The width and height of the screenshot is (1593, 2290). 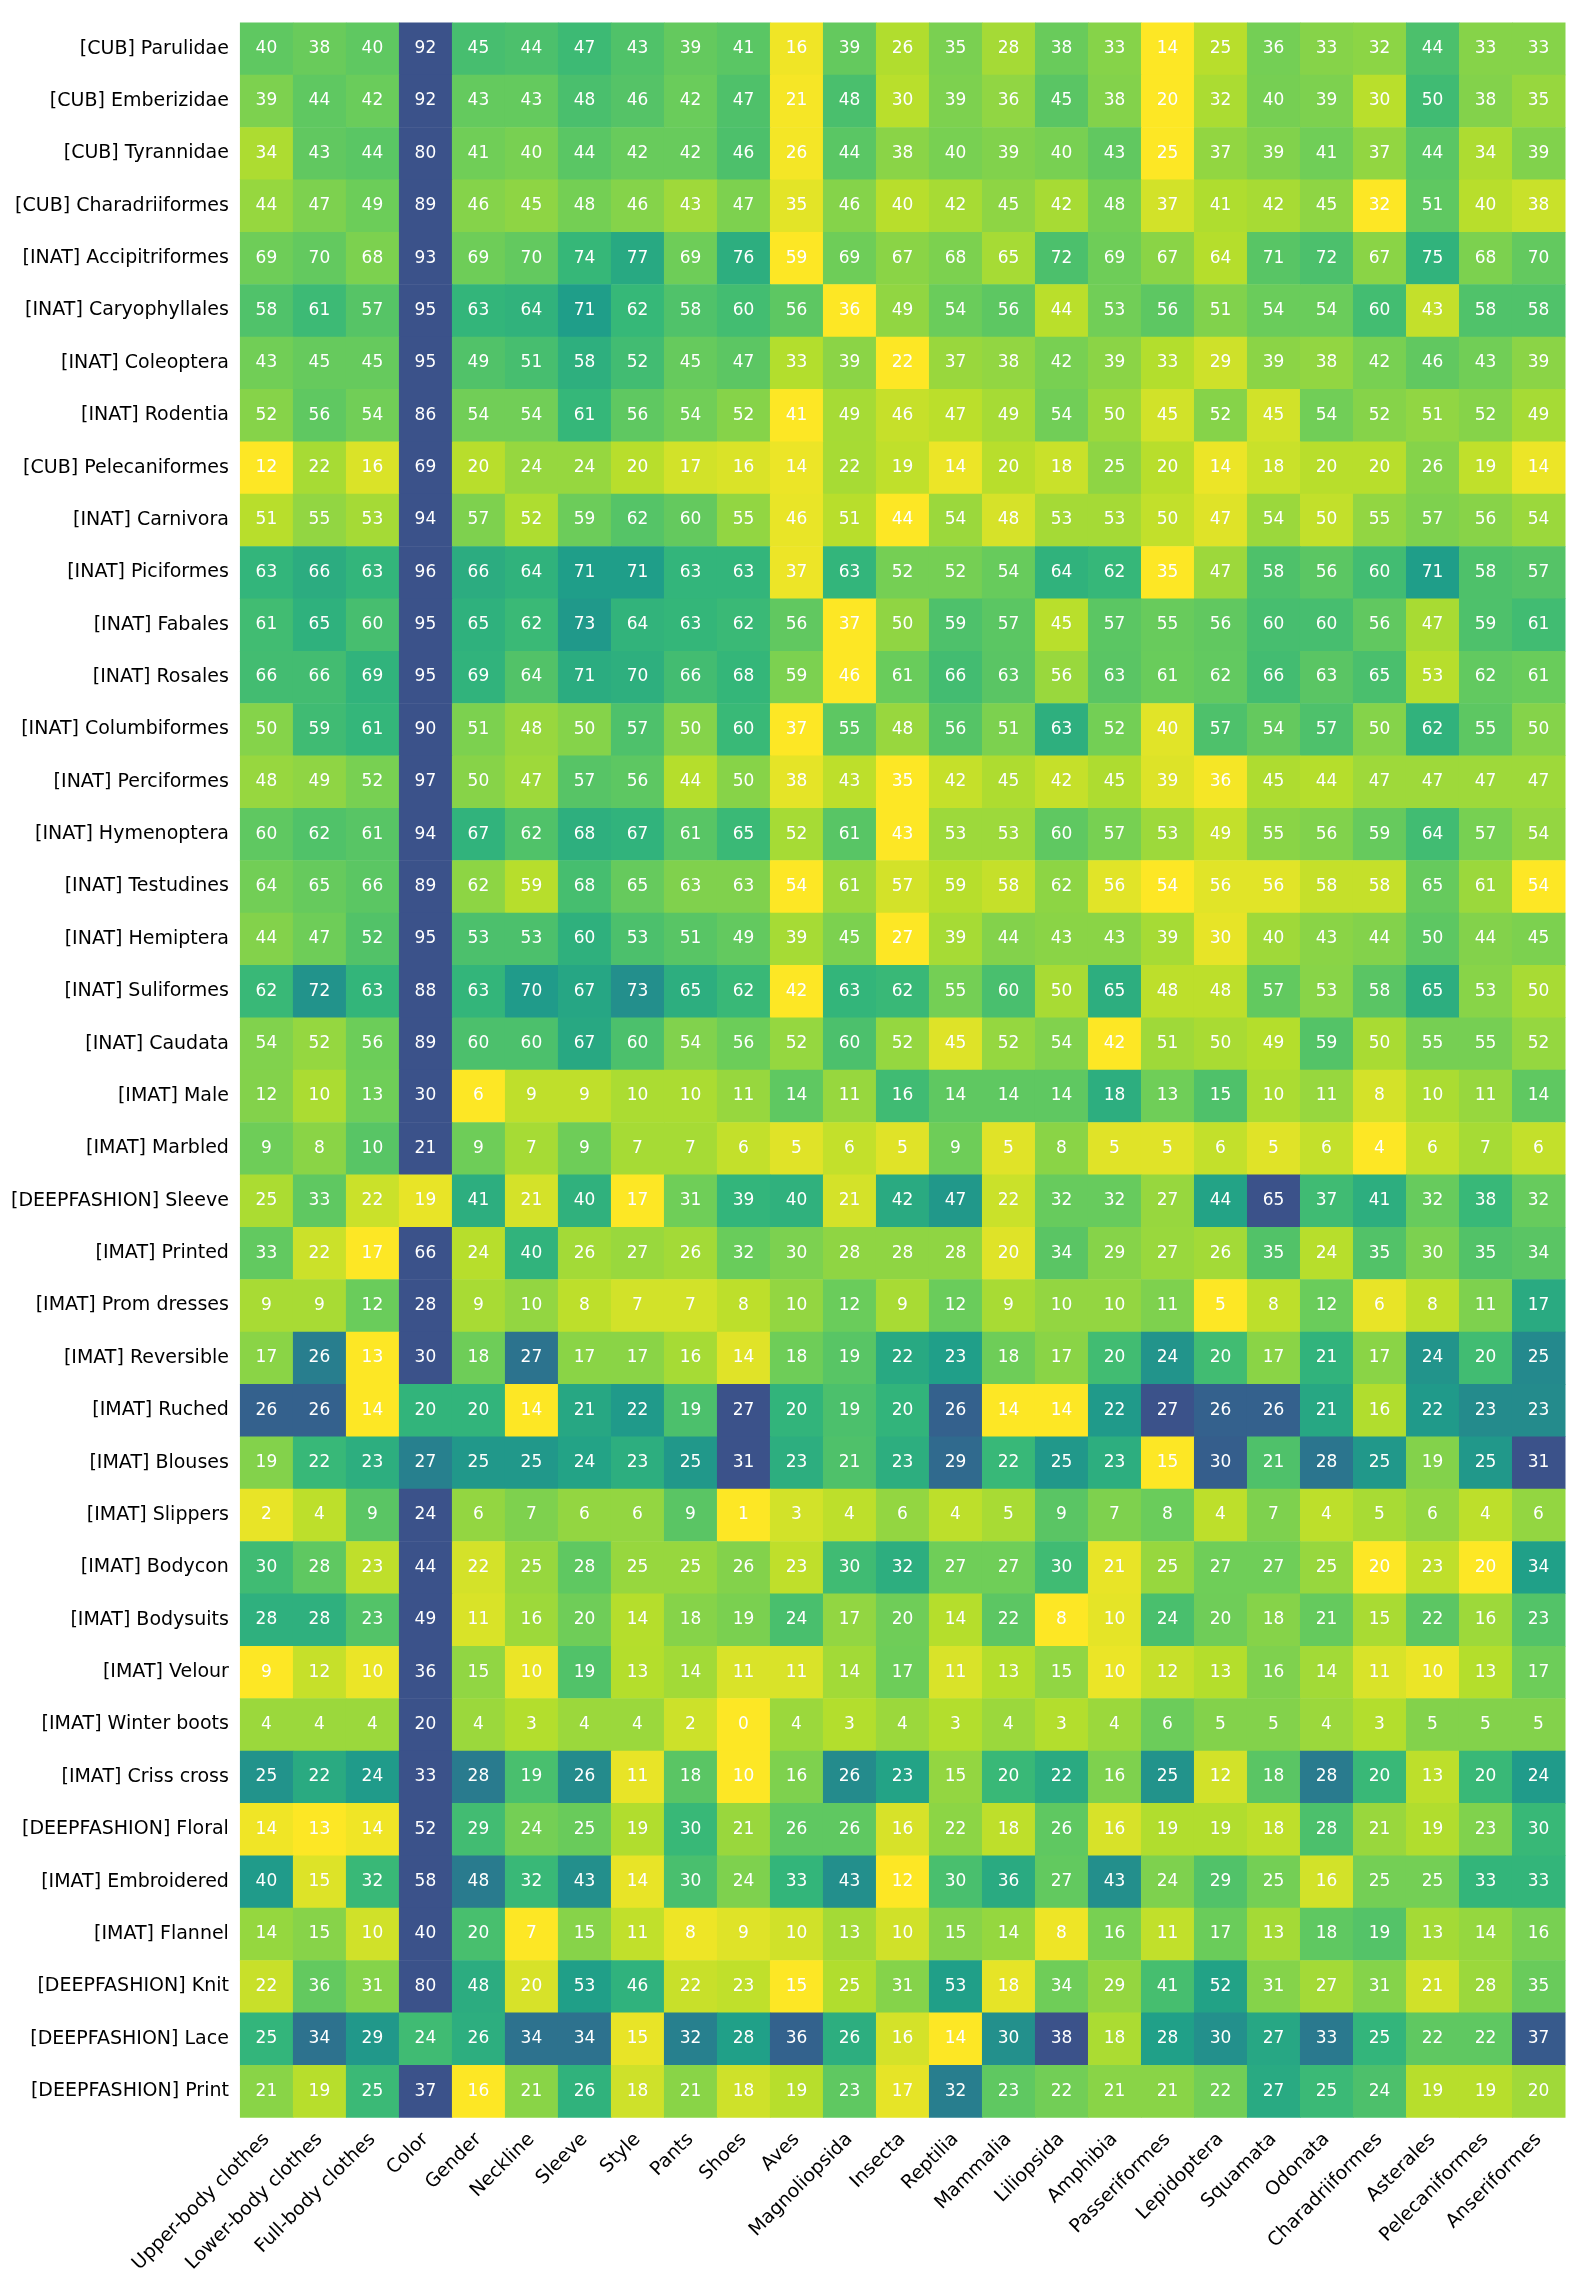 What do you see at coordinates (849, 1722) in the screenshot?
I see `data-label: 3` at bounding box center [849, 1722].